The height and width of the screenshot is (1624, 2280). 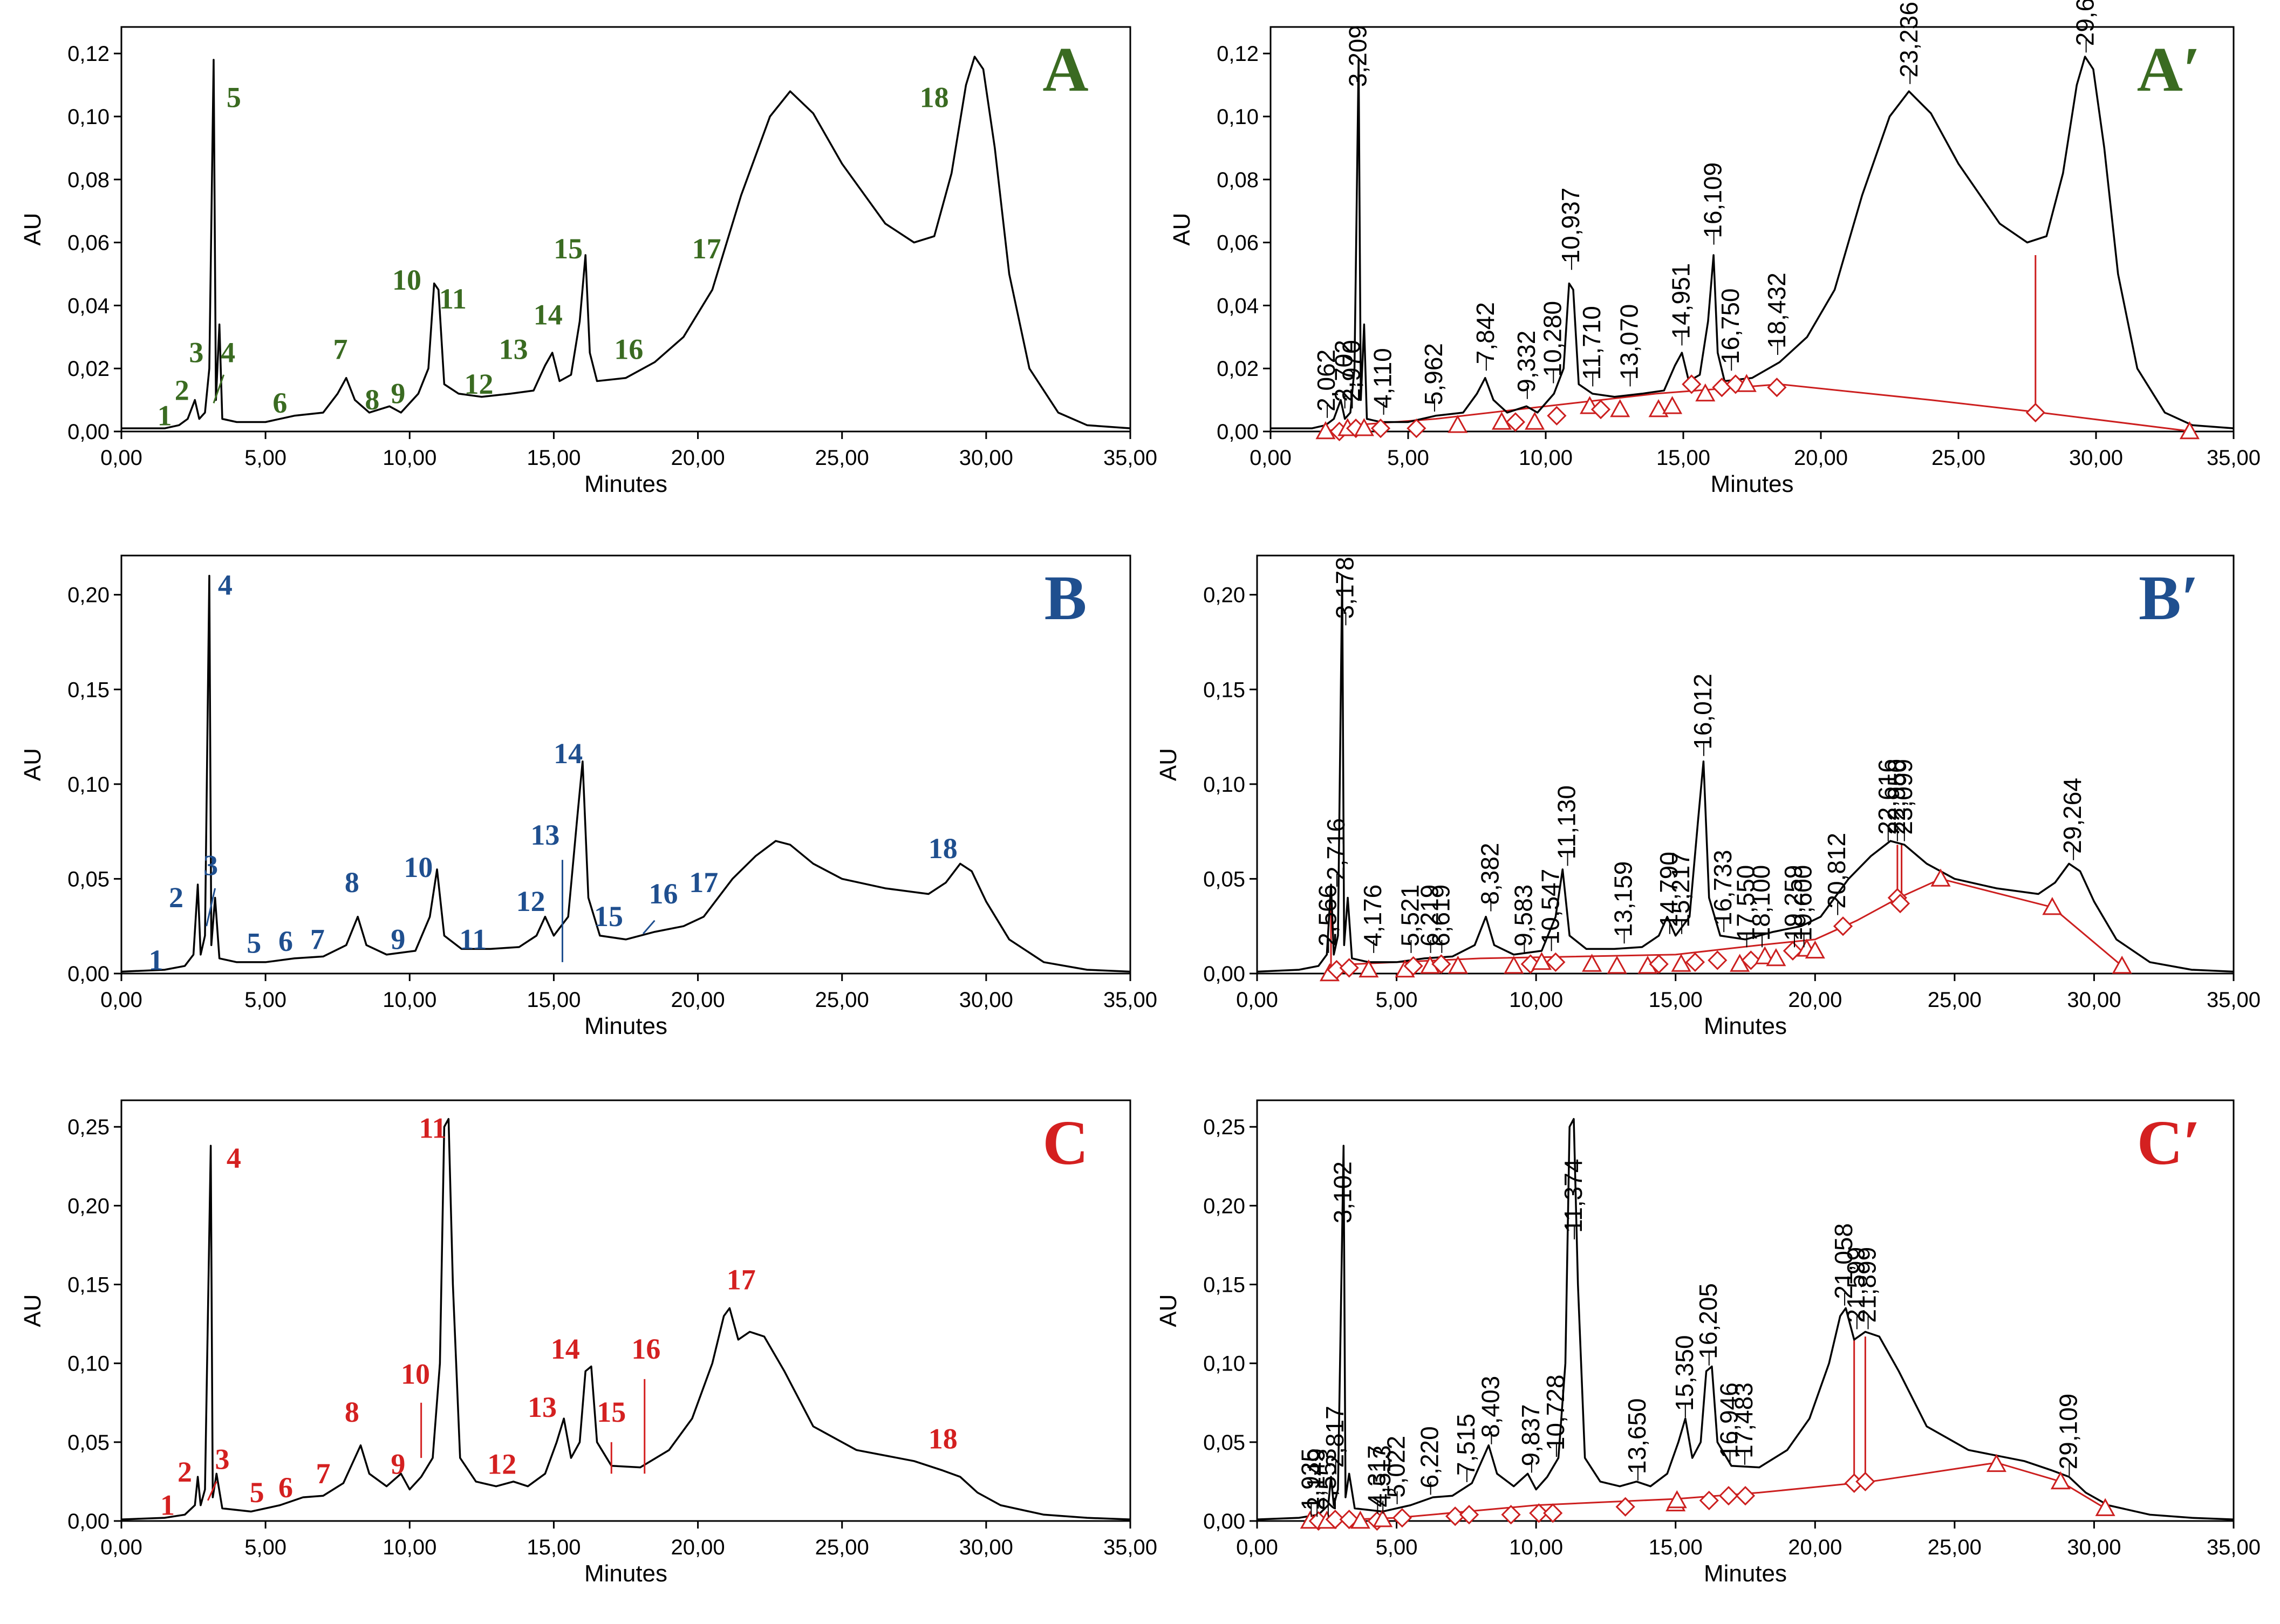 I want to click on retention-time-label: 22,616, so click(x=1887, y=797).